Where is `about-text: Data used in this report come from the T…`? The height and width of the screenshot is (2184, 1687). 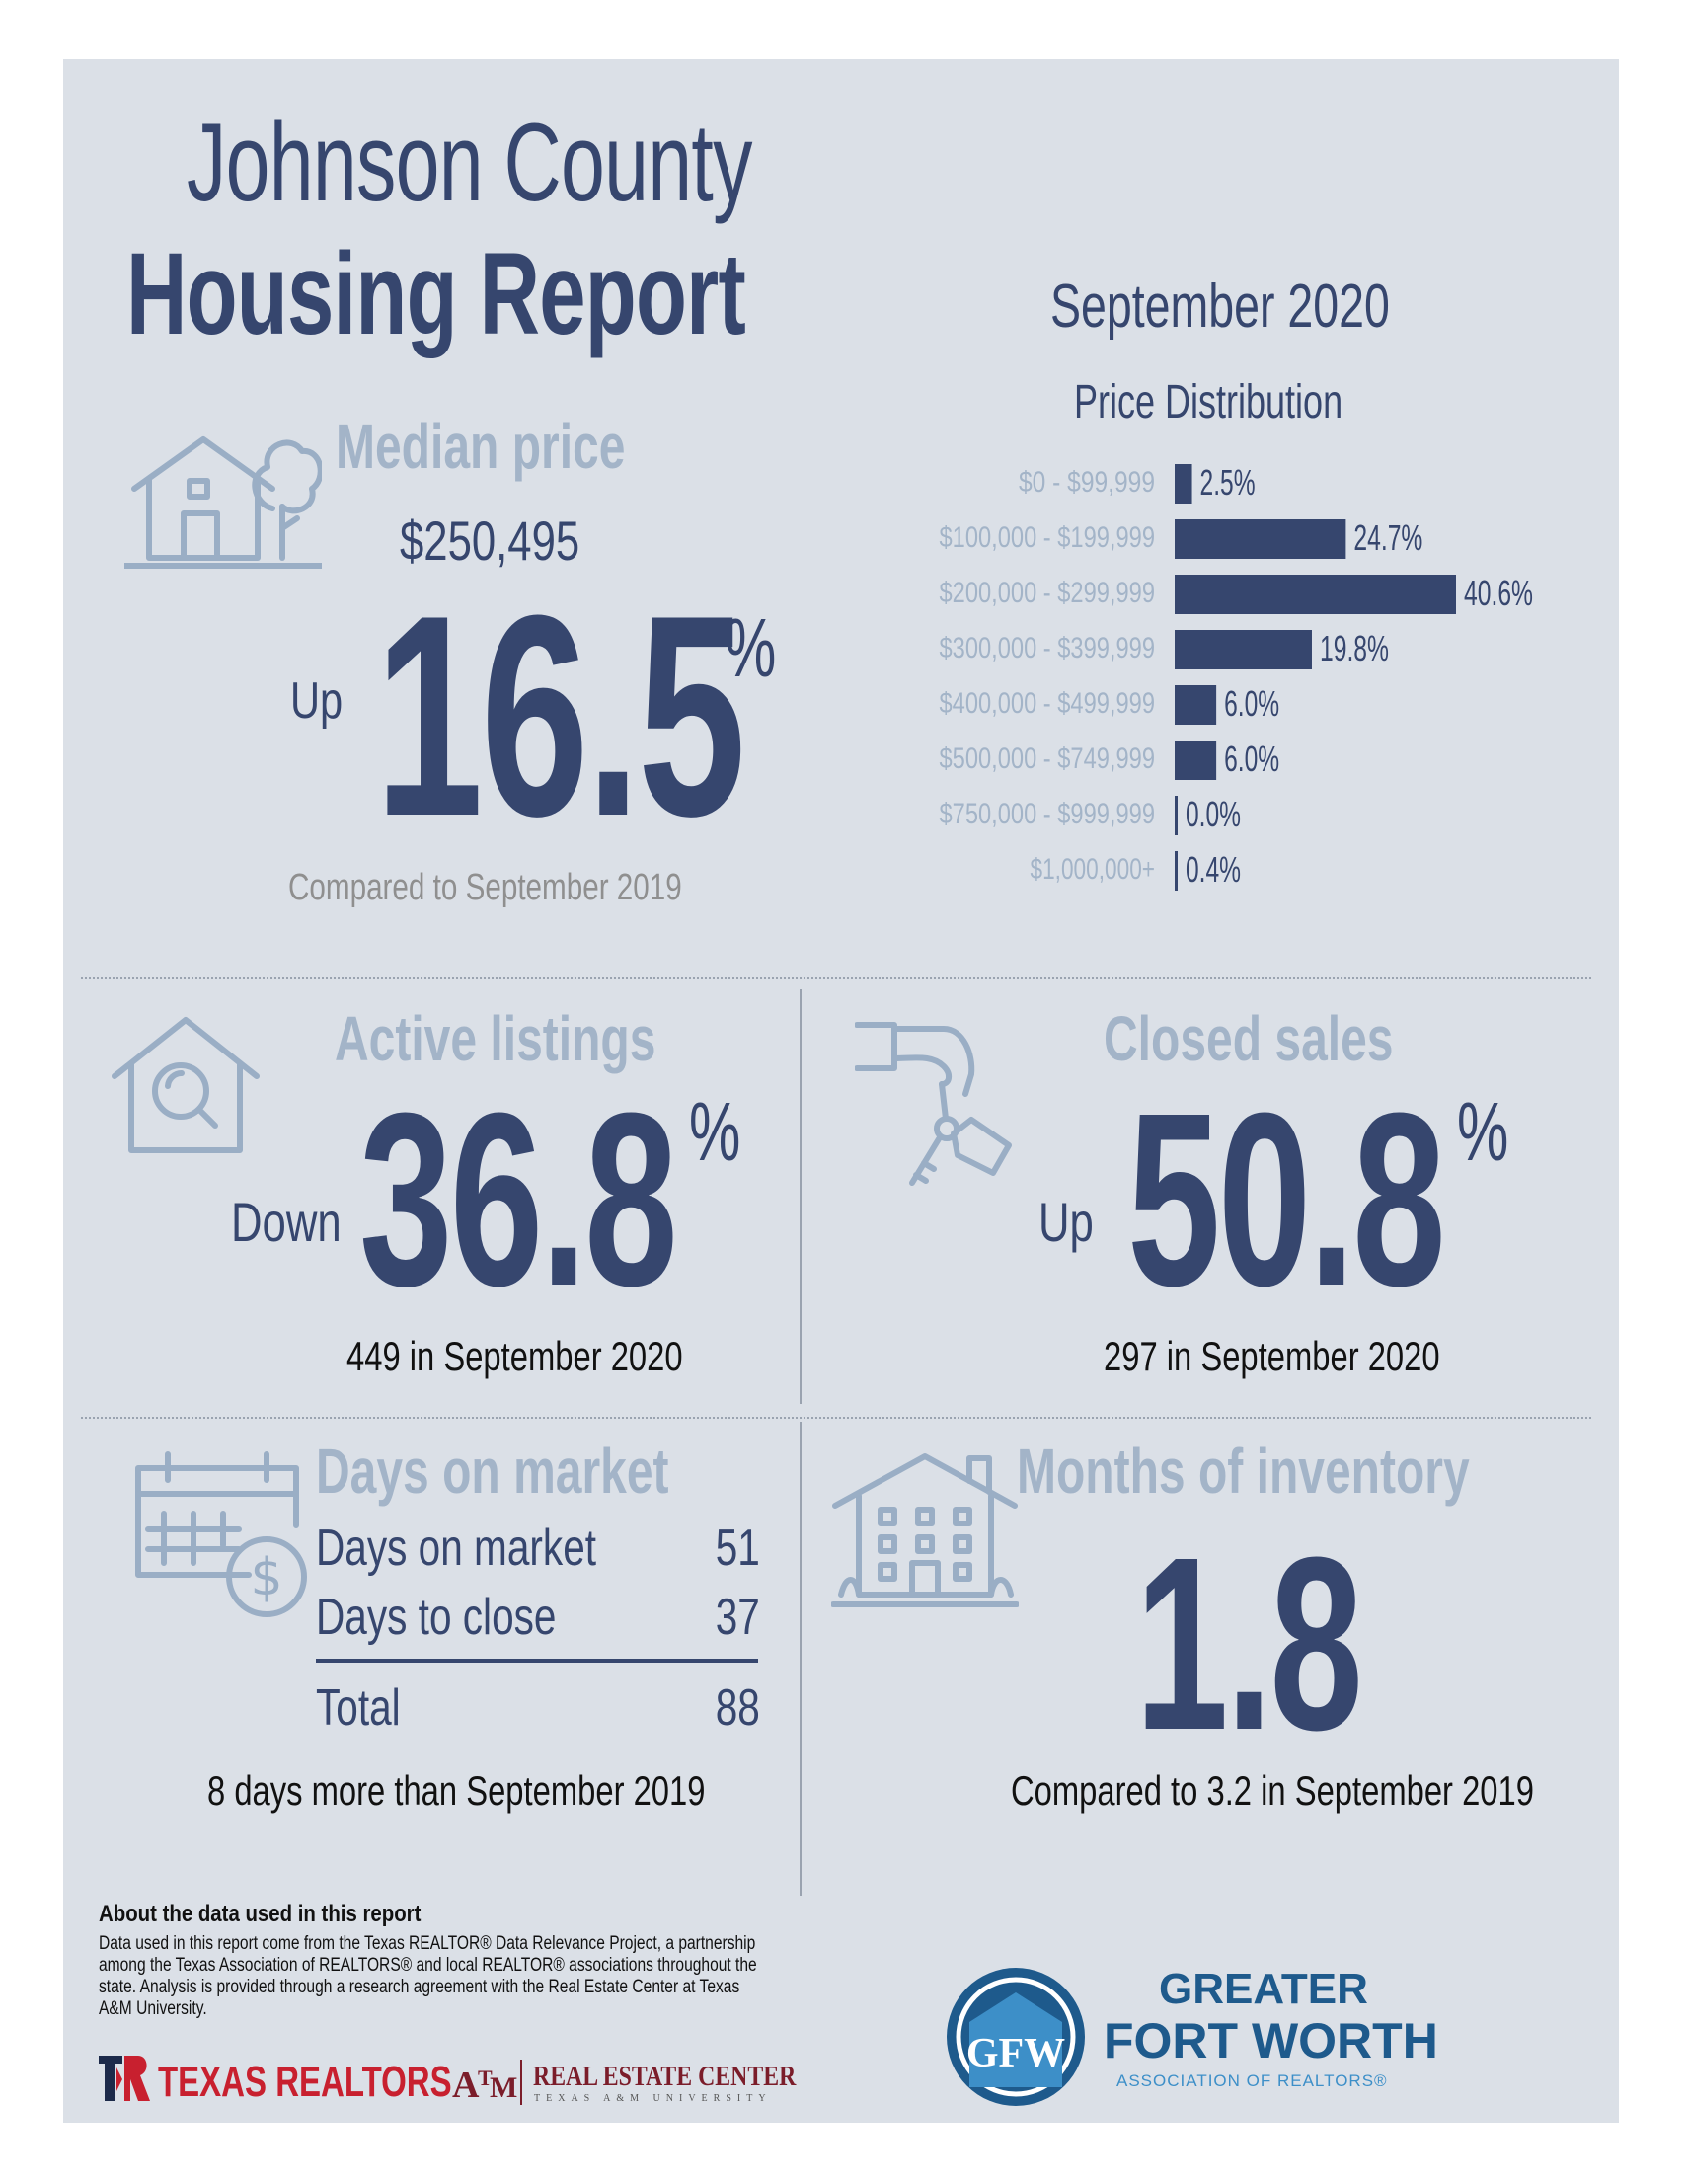
about-text: Data used in this report come from the T… is located at coordinates (428, 1976).